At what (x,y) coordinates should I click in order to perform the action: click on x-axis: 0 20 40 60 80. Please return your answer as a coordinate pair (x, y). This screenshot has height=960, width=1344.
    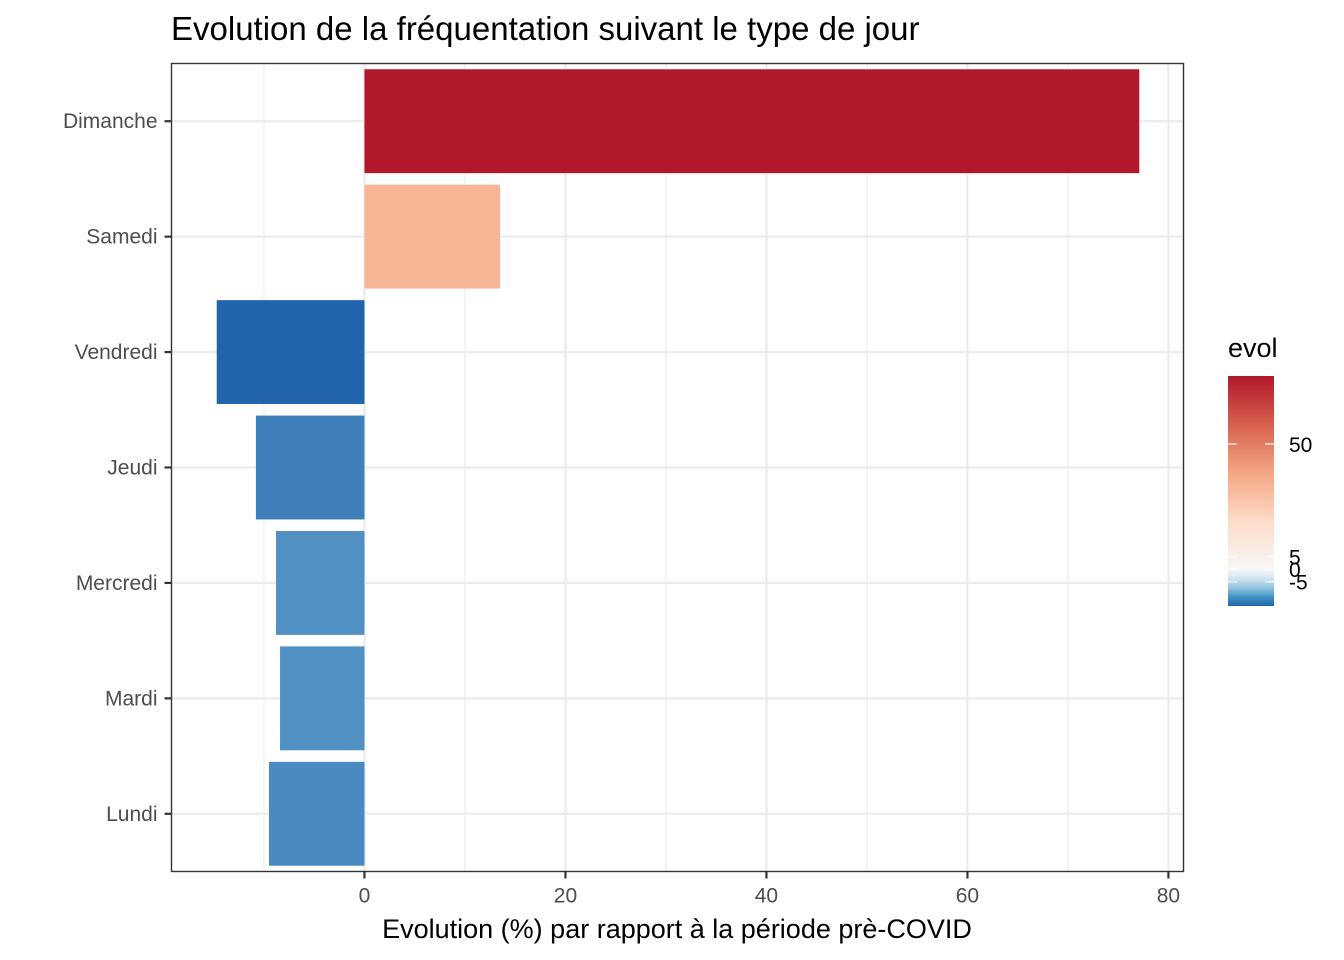
    Looking at the image, I should click on (769, 889).